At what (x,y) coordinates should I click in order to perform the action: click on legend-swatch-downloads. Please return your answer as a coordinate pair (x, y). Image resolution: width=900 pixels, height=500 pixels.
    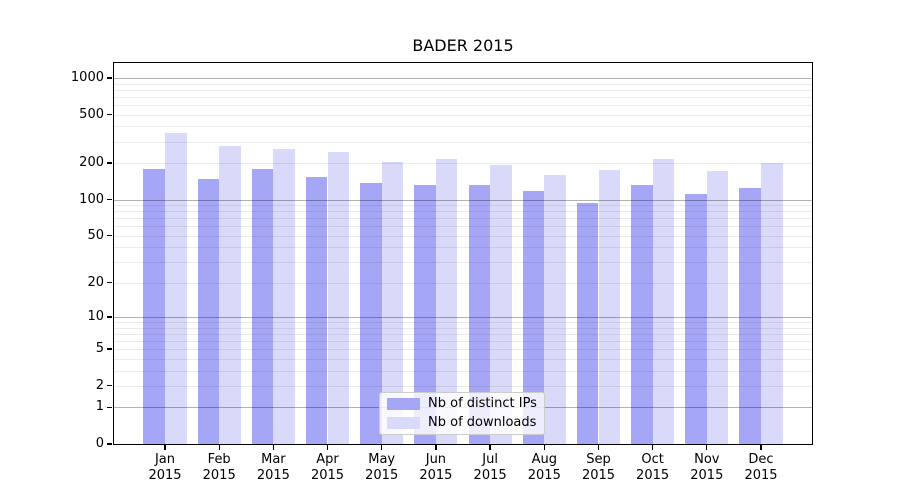
    Looking at the image, I should click on (403, 423).